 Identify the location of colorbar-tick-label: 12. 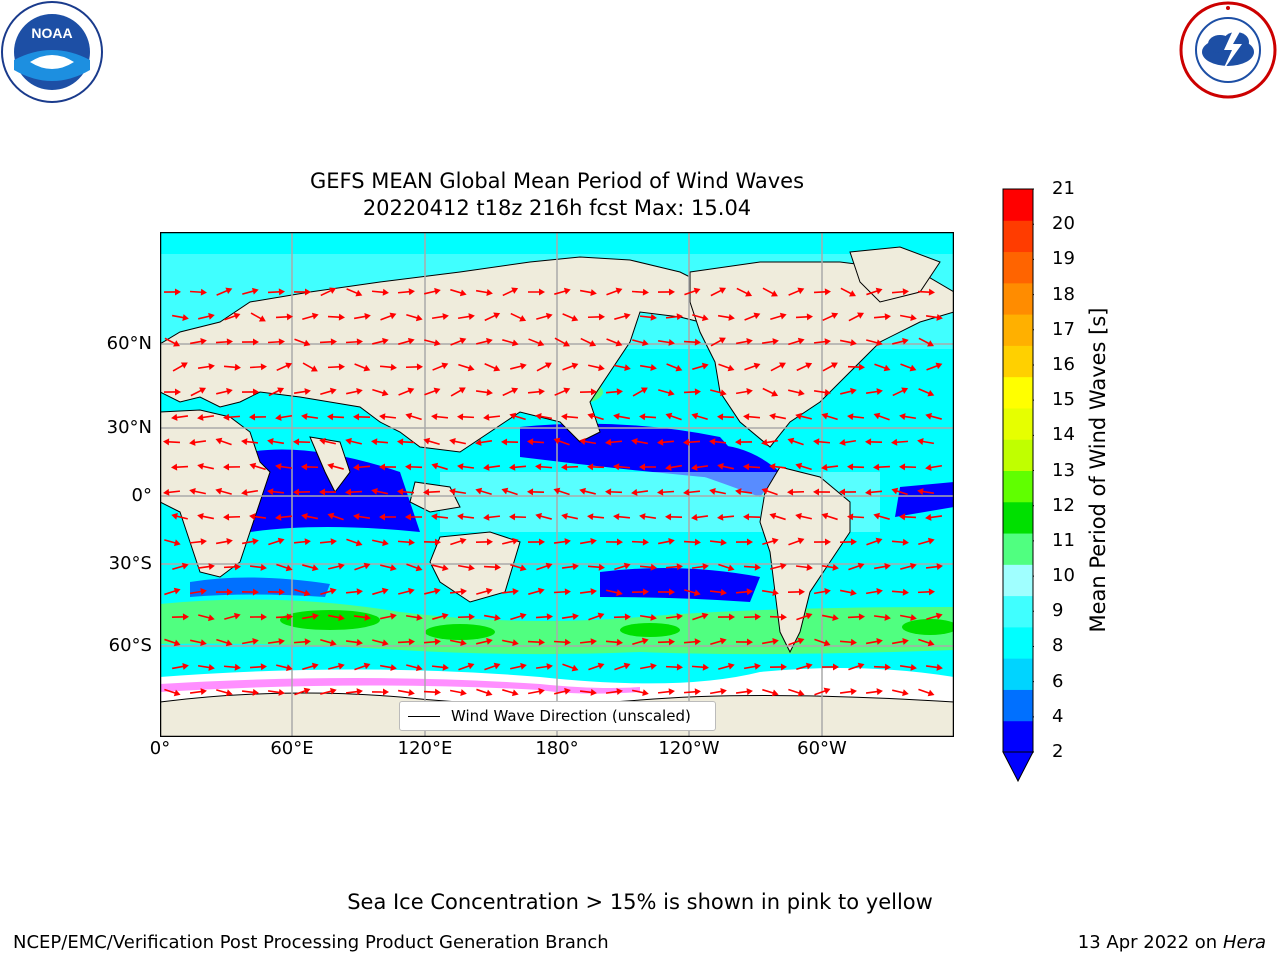
(1063, 505).